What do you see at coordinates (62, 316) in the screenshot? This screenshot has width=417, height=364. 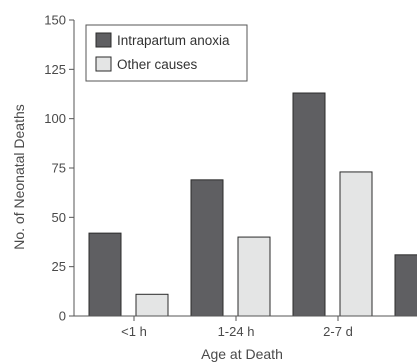 I see `y-tick-label: 0` at bounding box center [62, 316].